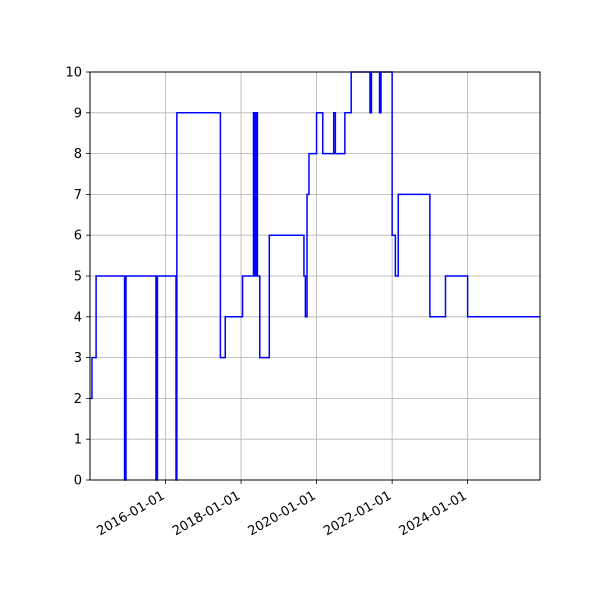  What do you see at coordinates (78, 358) in the screenshot?
I see `y-tick-label: 3` at bounding box center [78, 358].